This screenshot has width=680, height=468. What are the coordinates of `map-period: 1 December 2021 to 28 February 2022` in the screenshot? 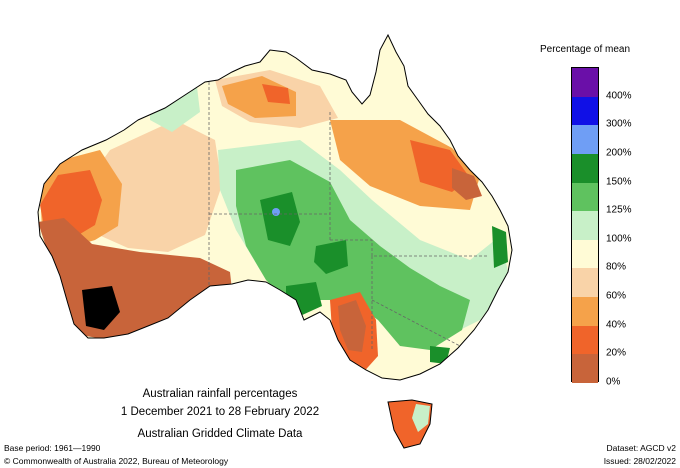 It's located at (220, 412).